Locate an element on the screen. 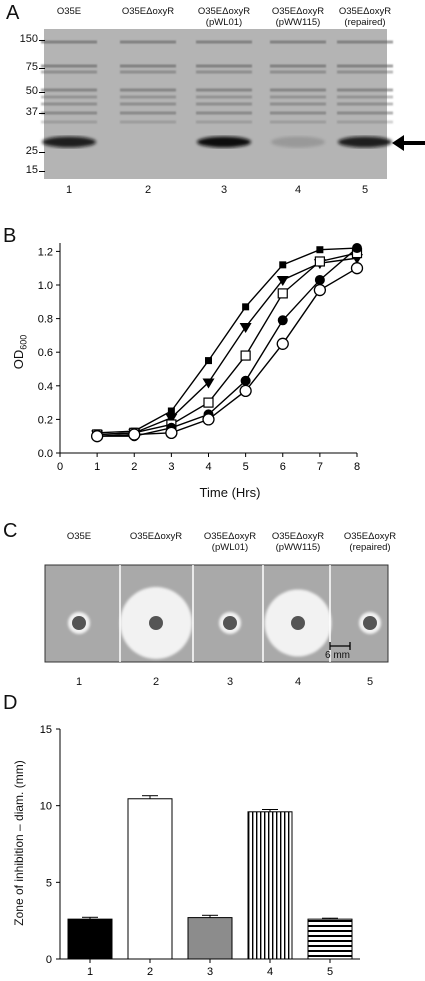 This screenshot has height=981, width=425. x-tick-label: 7 is located at coordinates (320, 467).